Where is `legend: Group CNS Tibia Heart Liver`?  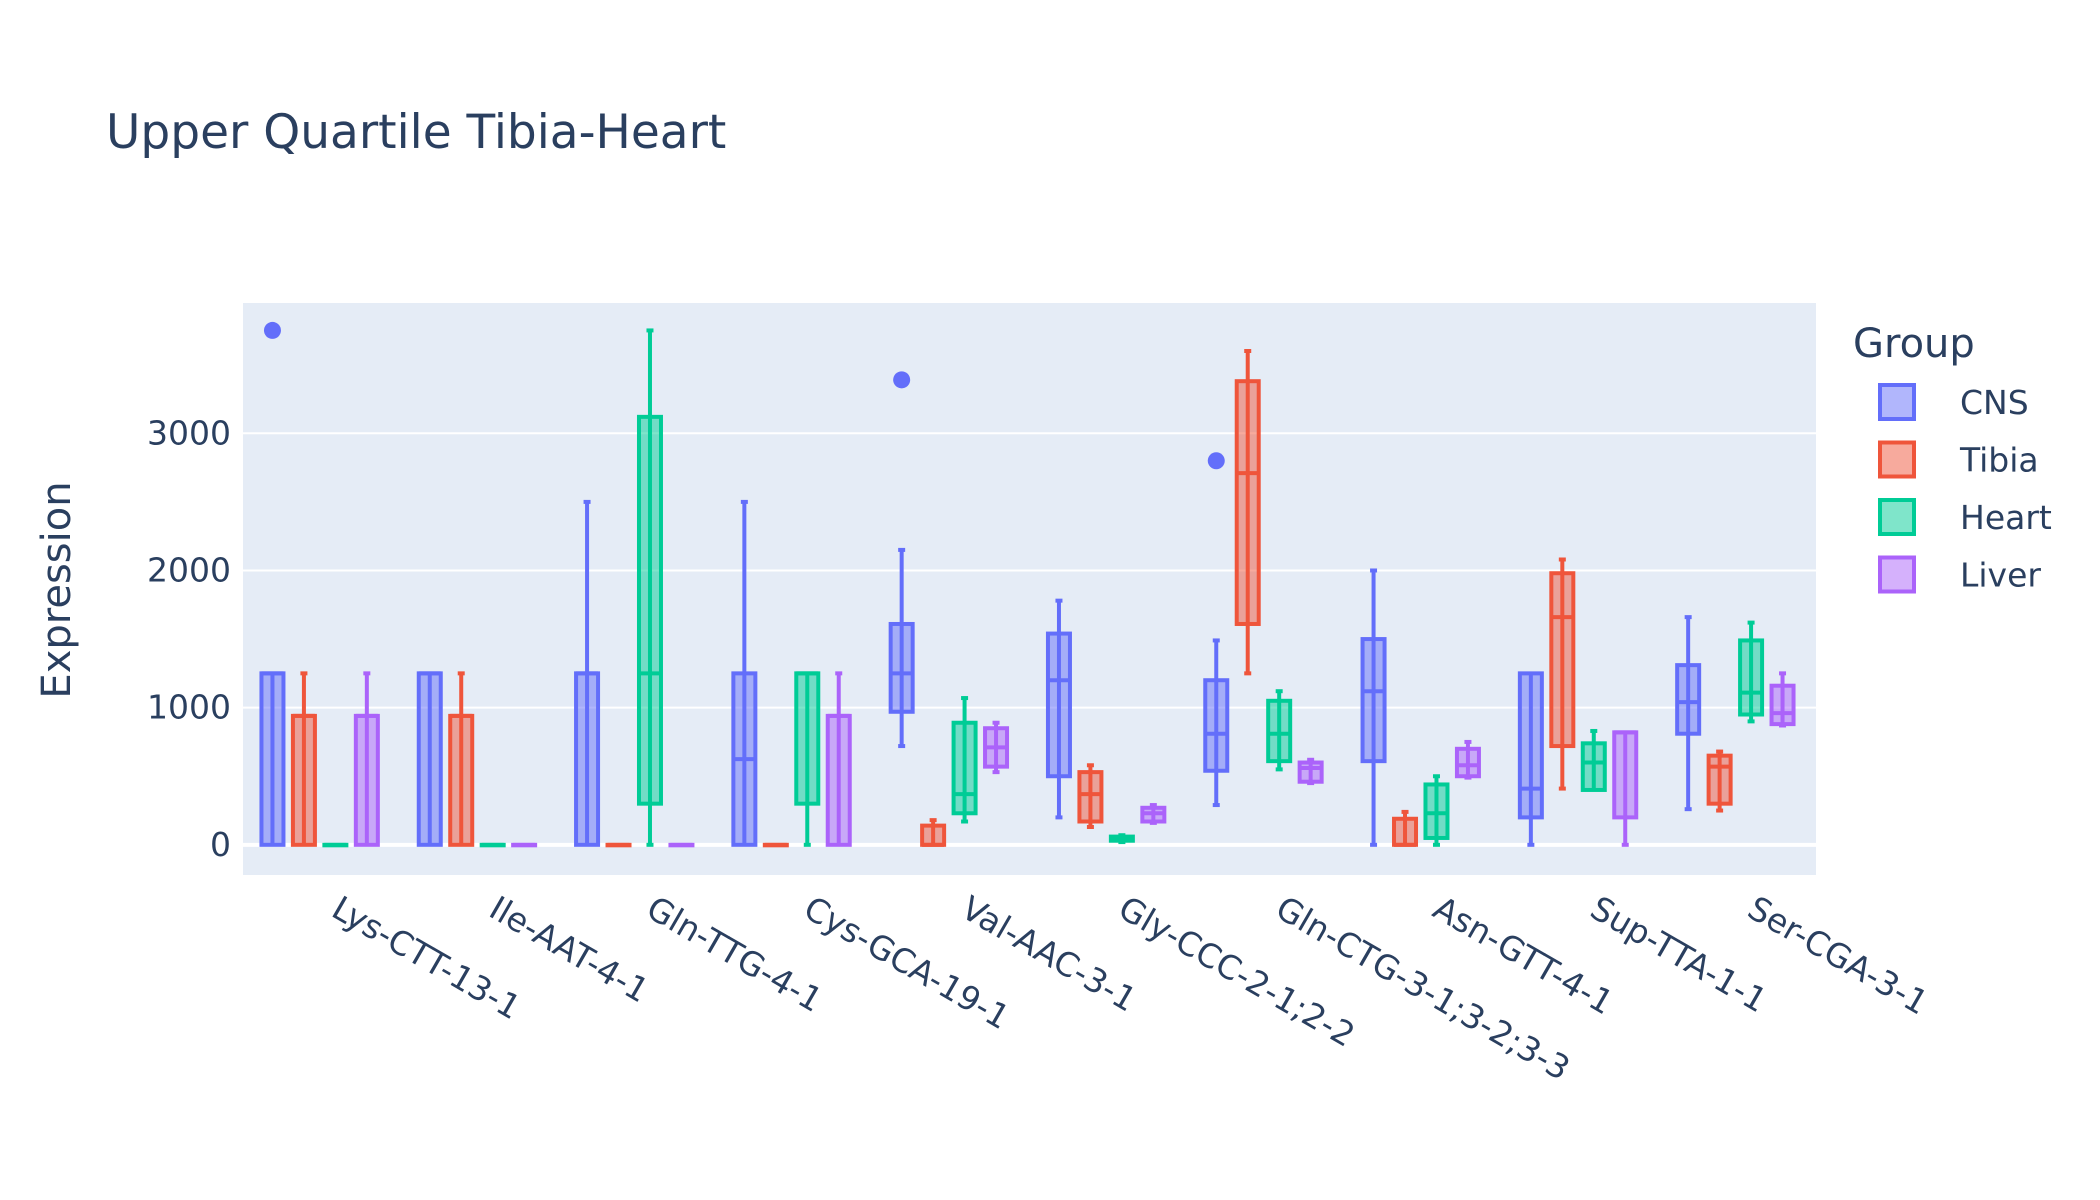 legend: Group CNS Tibia Heart Liver is located at coordinates (1952, 458).